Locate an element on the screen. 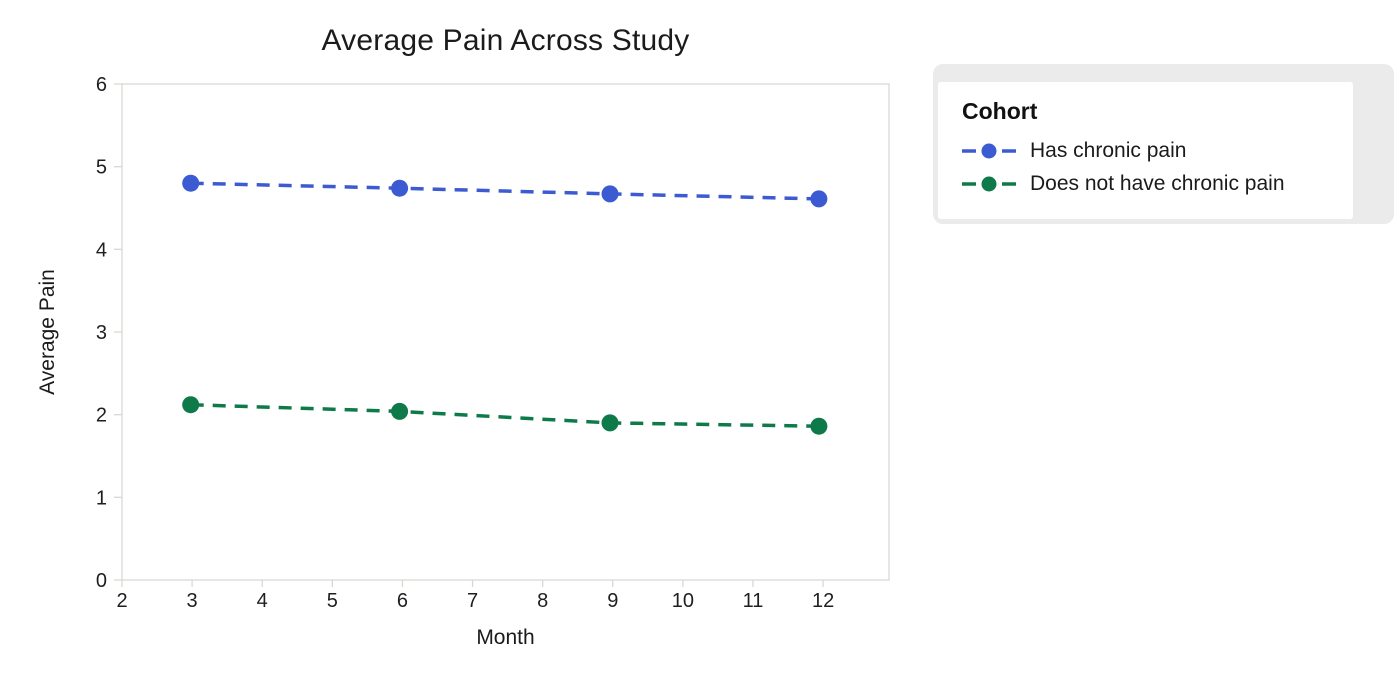  x-tick-label: 12 is located at coordinates (823, 601).